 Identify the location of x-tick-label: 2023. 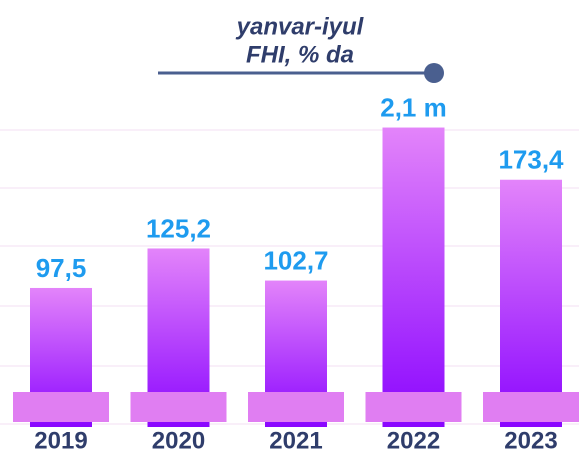
(530, 440).